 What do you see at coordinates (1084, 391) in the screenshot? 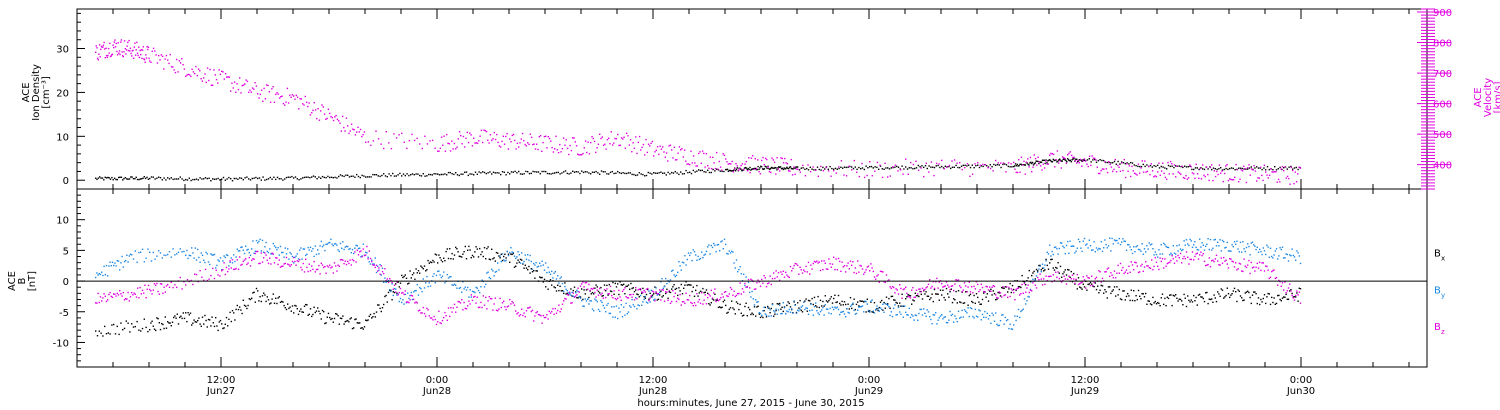
I see `x-tick-day-label: Jun29` at bounding box center [1084, 391].